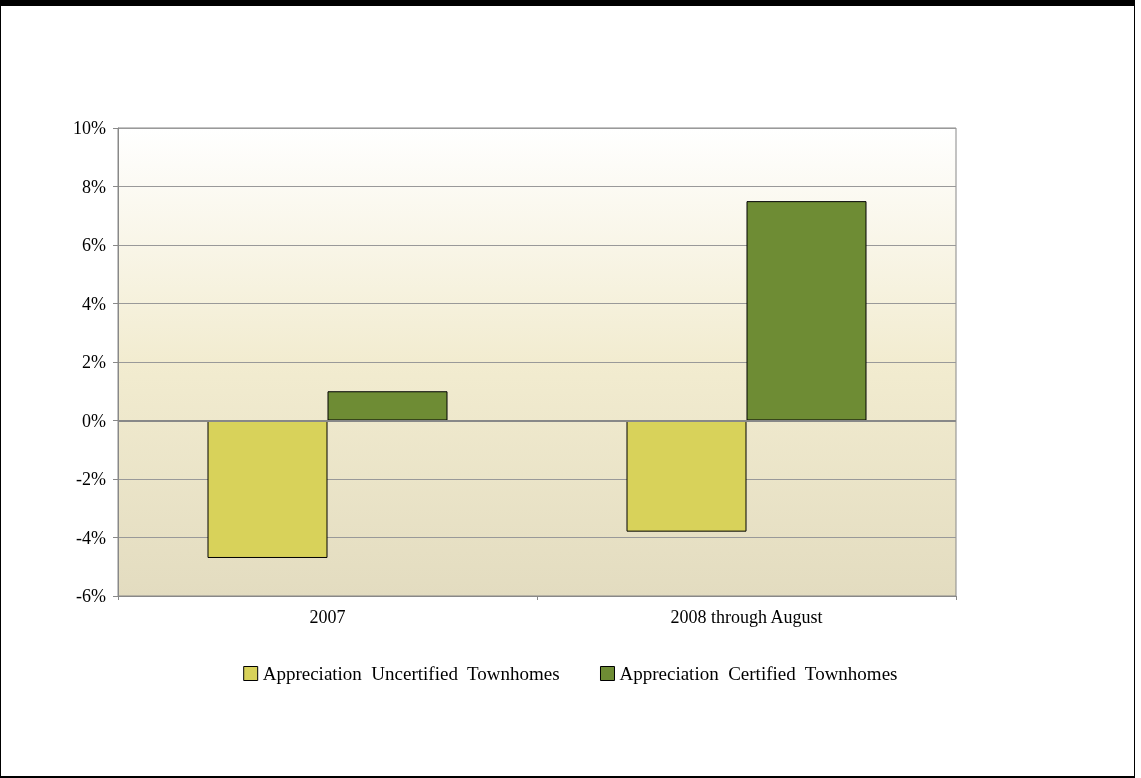 The width and height of the screenshot is (1141, 778). What do you see at coordinates (94, 303) in the screenshot?
I see `y-tick-label: 4%` at bounding box center [94, 303].